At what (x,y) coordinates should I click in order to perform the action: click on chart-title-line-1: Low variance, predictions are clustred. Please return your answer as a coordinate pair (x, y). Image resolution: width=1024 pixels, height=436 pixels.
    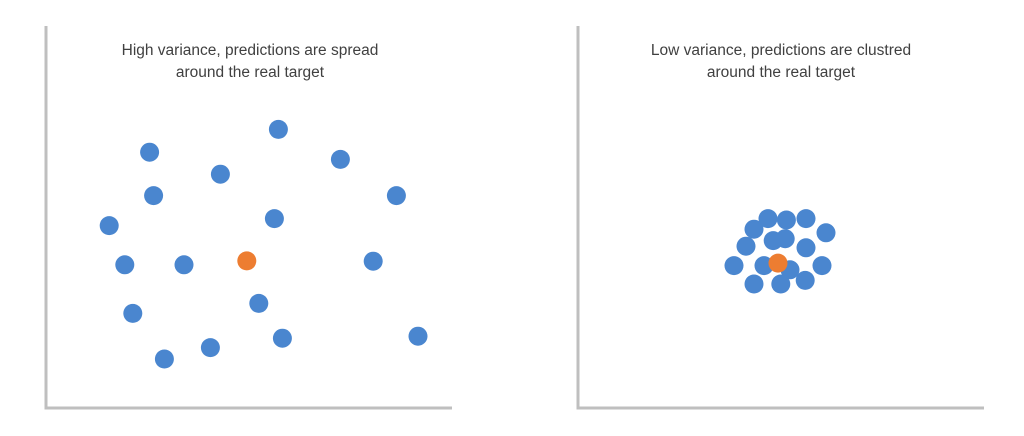
    Looking at the image, I should click on (781, 50).